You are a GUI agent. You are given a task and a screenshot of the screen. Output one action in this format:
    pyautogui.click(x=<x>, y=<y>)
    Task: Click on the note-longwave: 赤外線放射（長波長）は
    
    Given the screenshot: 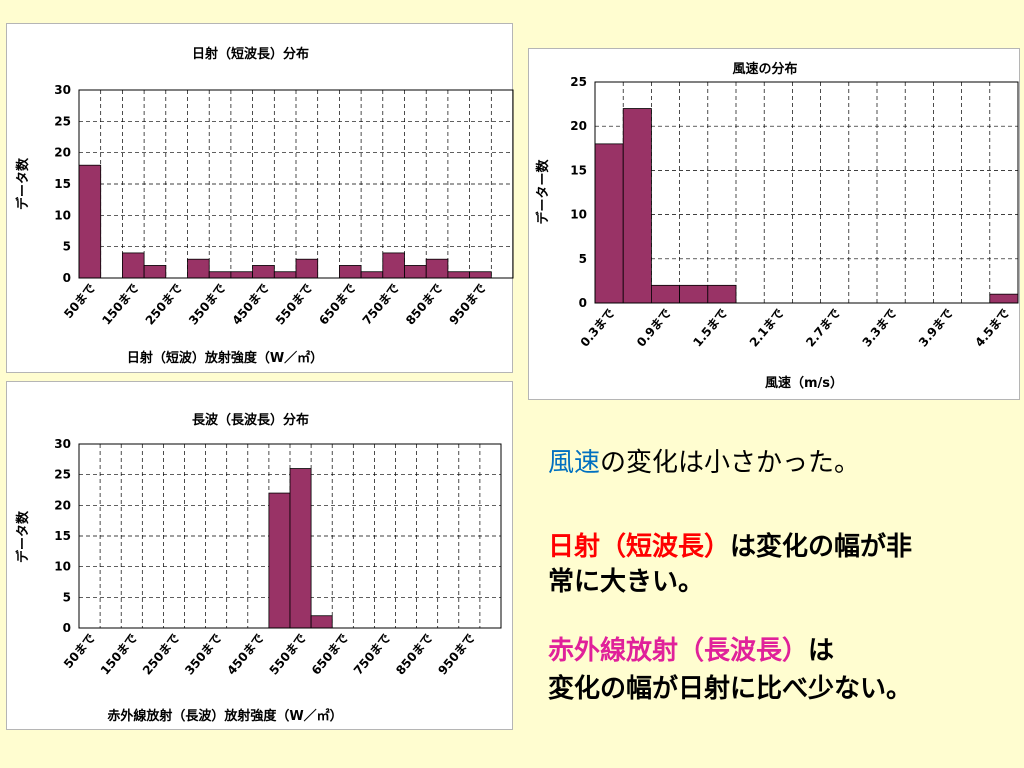 What is the action you would take?
    pyautogui.click(x=691, y=651)
    